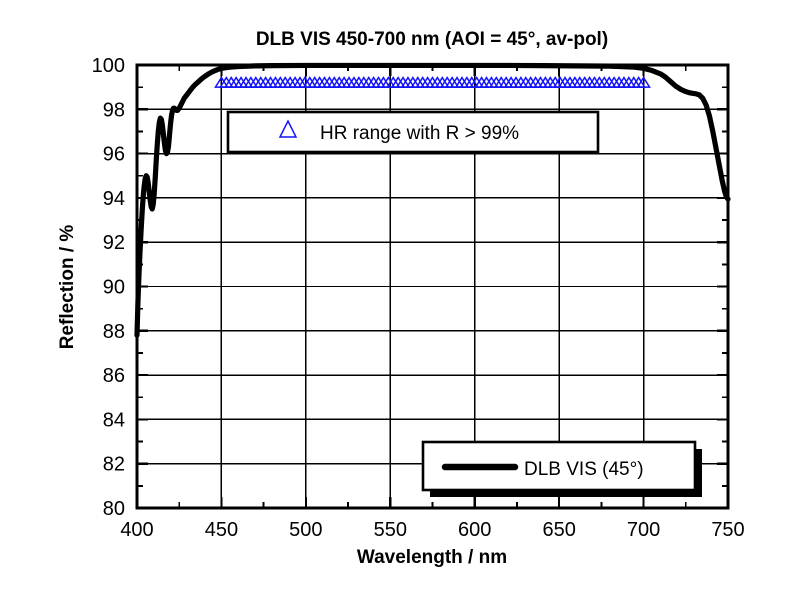  I want to click on x-tick-label: 600, so click(474, 530).